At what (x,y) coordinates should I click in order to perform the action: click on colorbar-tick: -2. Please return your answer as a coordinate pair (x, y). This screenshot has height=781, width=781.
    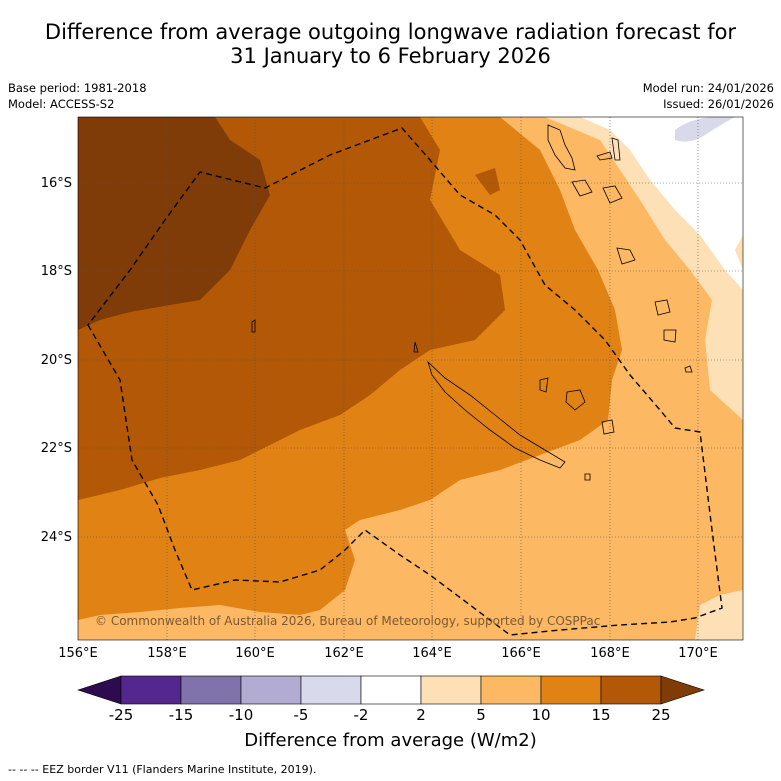
    Looking at the image, I should click on (361, 715).